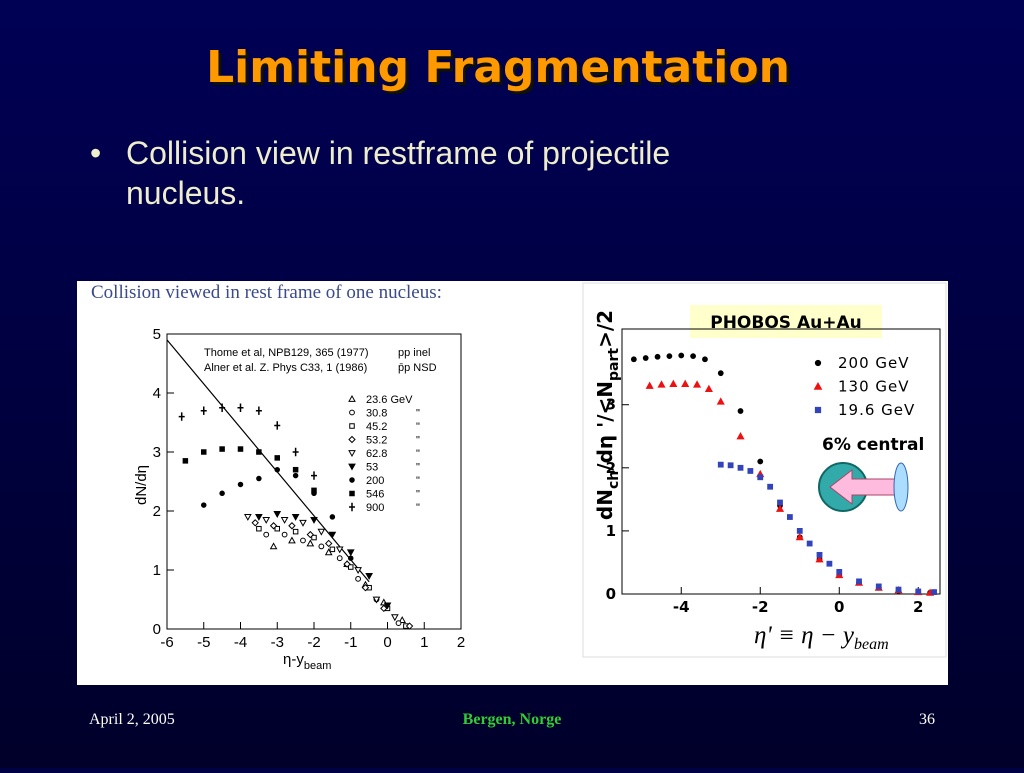 This screenshot has height=773, width=1024. Describe the element at coordinates (350, 642) in the screenshot. I see `x-tick-label: -1` at that location.